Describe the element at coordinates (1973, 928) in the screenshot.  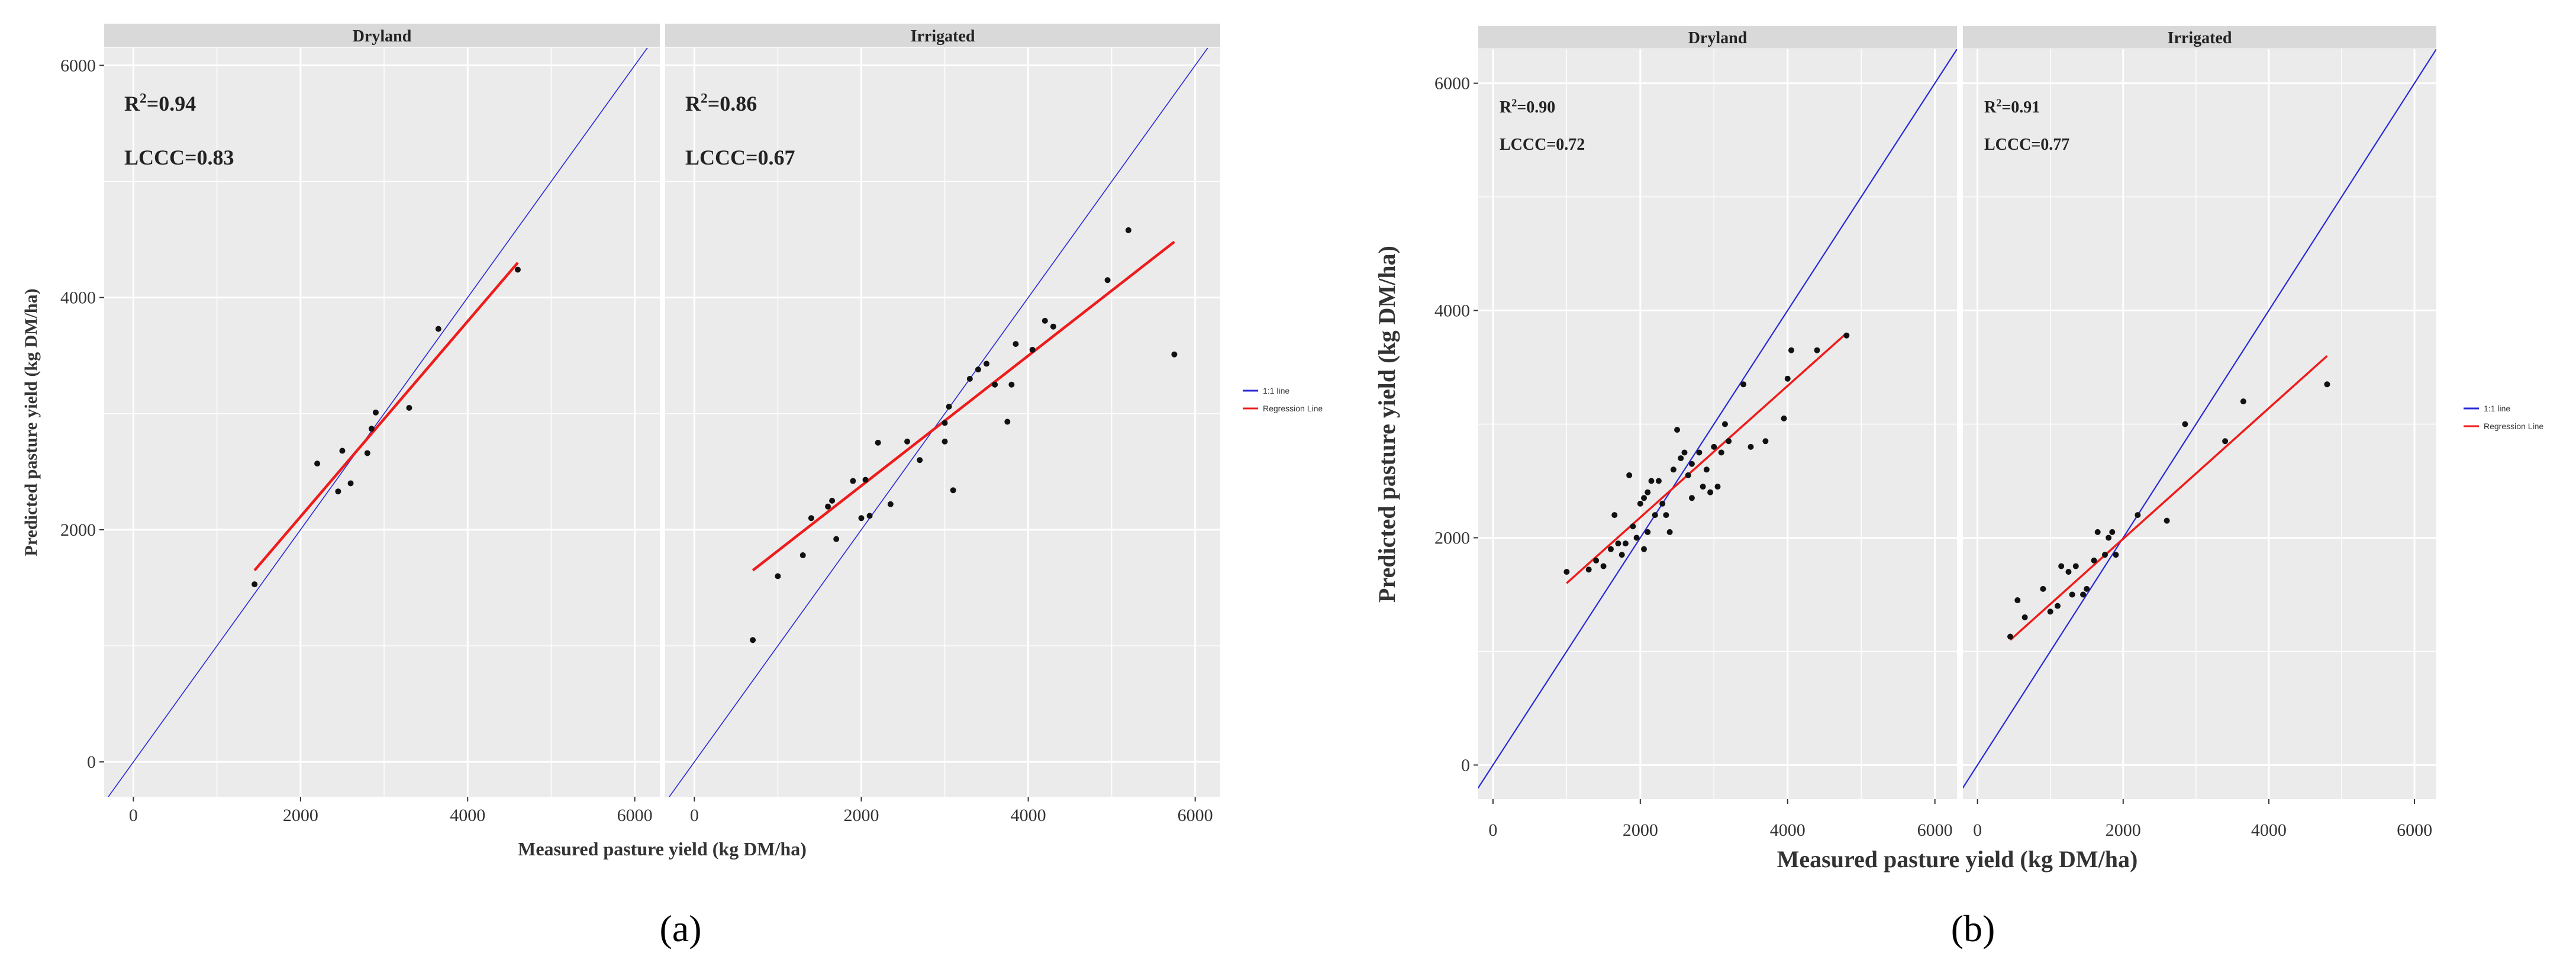
I see `figure-panel-label: (b)` at that location.